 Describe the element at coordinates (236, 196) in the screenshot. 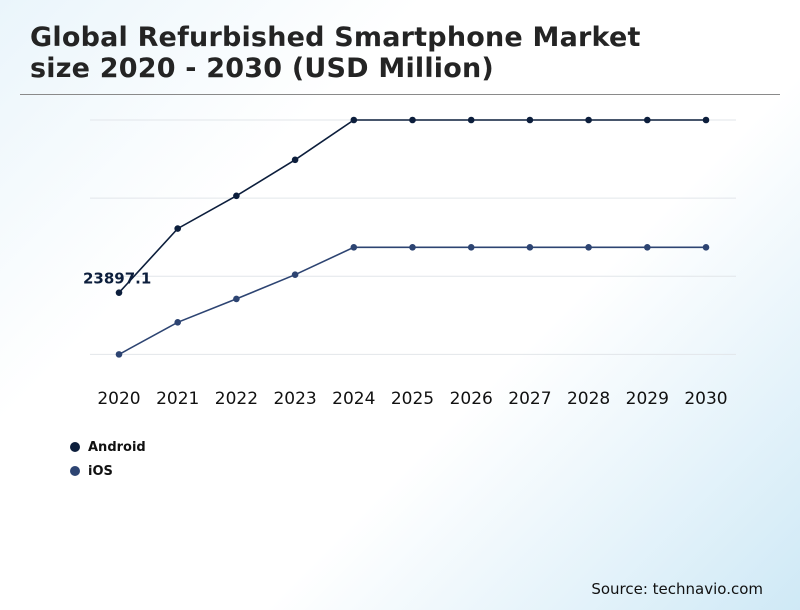

I see `point-android-2022` at that location.